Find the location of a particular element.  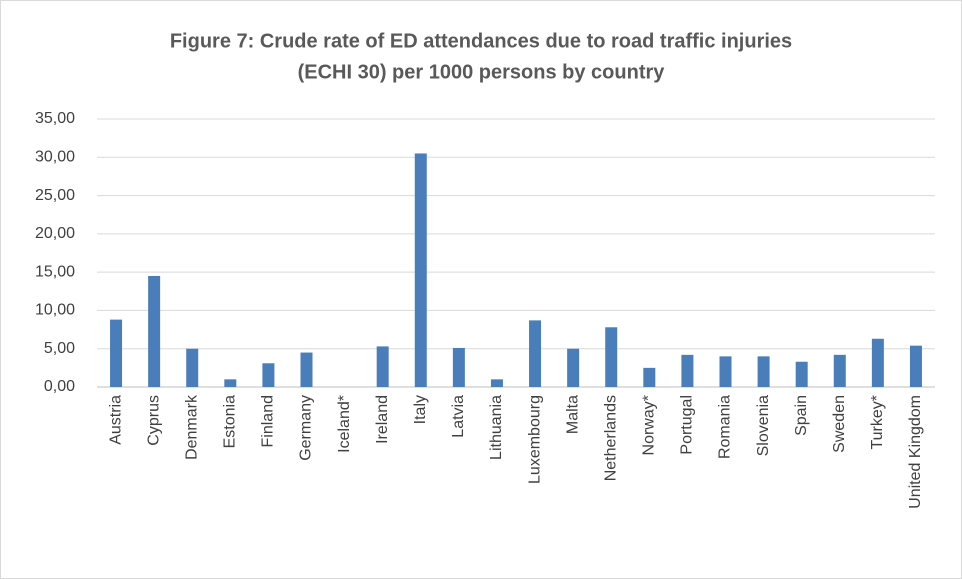

x-tick-label: Ireland is located at coordinates (382, 419).